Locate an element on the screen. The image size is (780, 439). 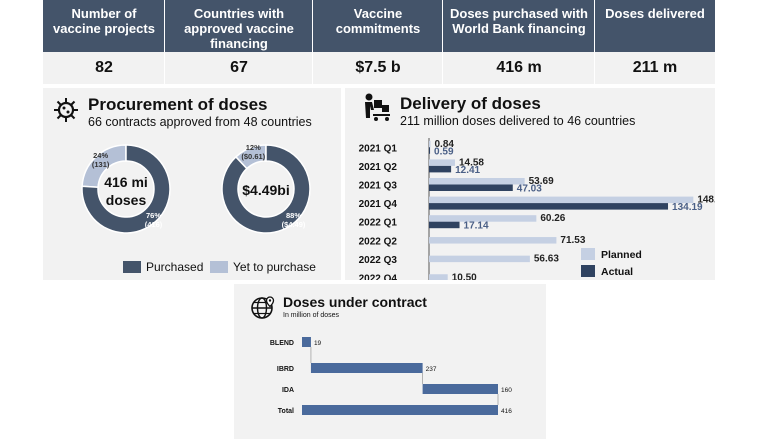
kpi-value: 211 m is located at coordinates (655, 68).